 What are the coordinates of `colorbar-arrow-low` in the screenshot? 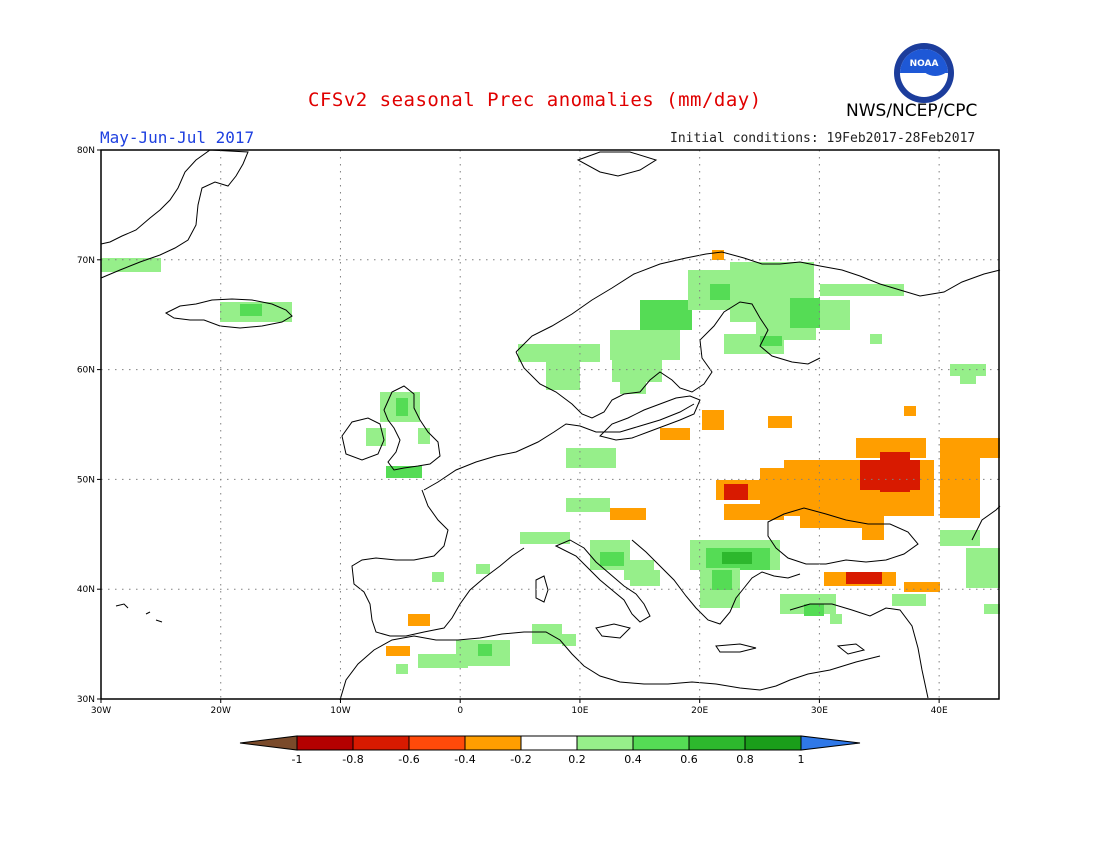 It's located at (268, 743).